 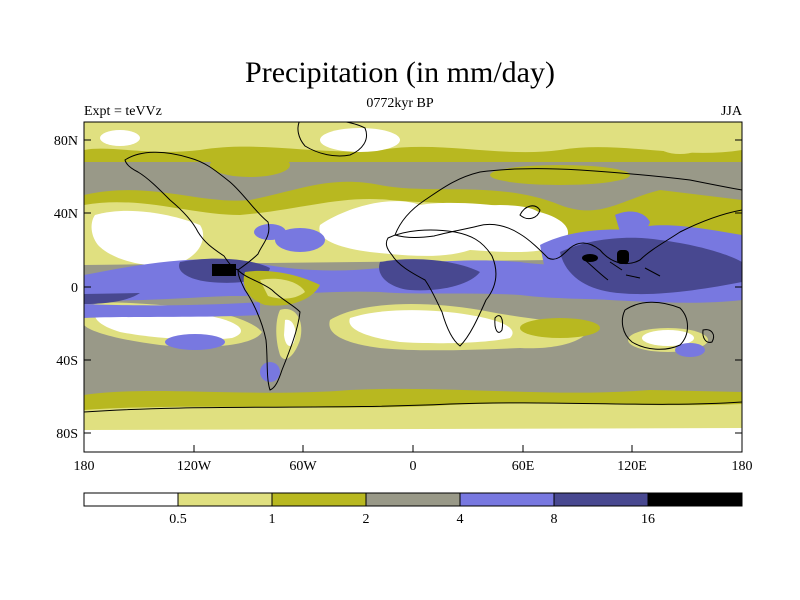 I want to click on lon-label-180w: 180, so click(x=84, y=466).